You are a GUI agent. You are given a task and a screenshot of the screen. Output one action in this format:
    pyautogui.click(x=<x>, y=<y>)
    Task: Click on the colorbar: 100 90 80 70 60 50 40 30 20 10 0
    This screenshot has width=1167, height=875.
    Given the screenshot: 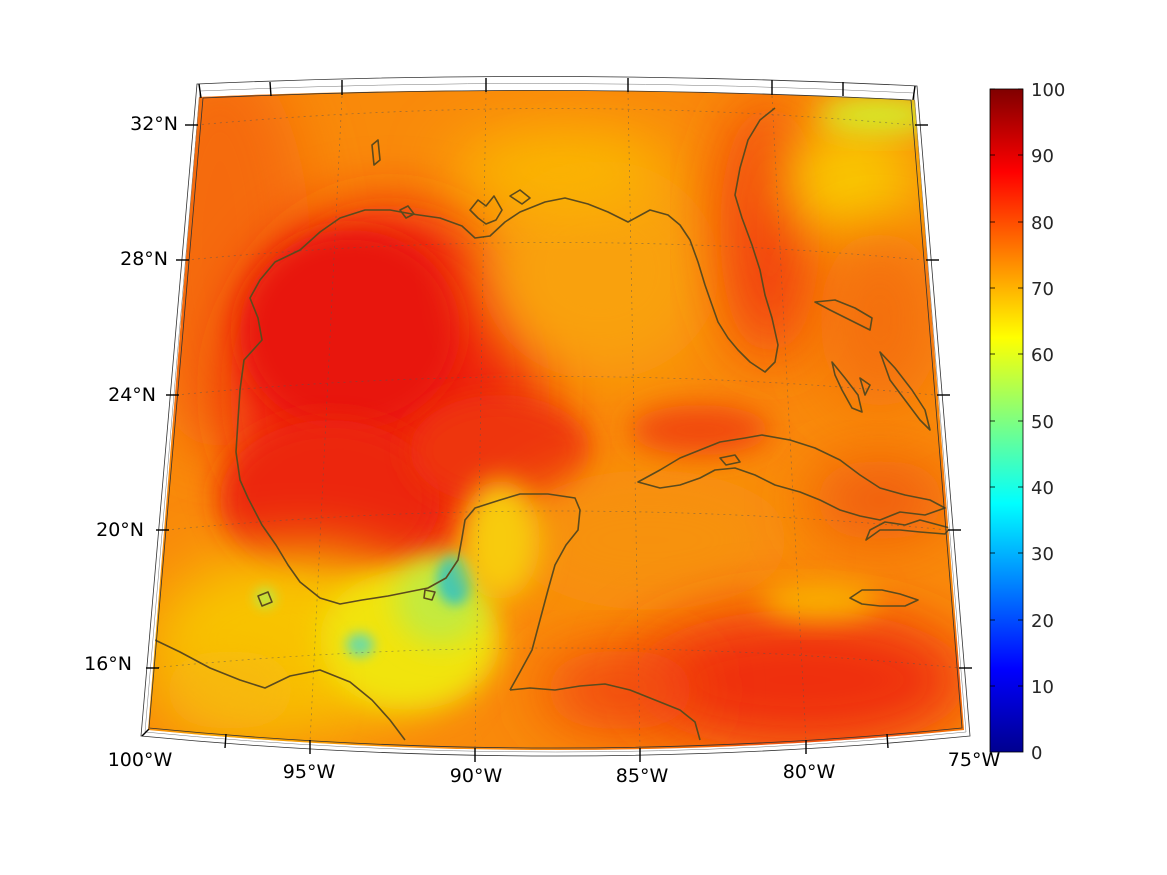 What is the action you would take?
    pyautogui.click(x=1027, y=422)
    